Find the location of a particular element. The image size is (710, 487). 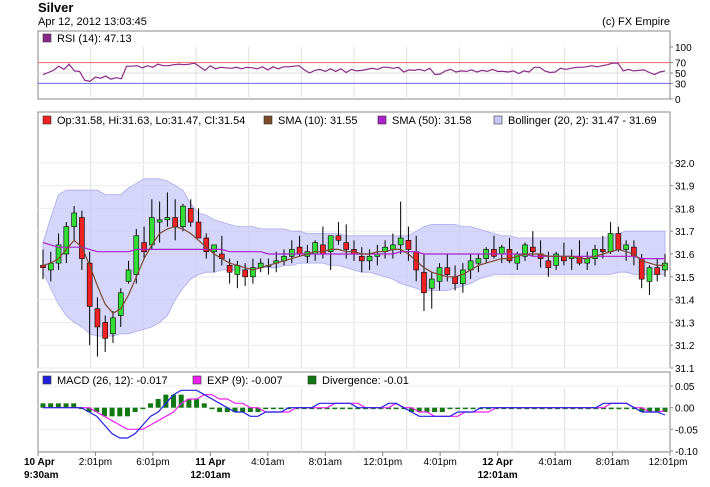

instrument-title: Silver is located at coordinates (56, 7).